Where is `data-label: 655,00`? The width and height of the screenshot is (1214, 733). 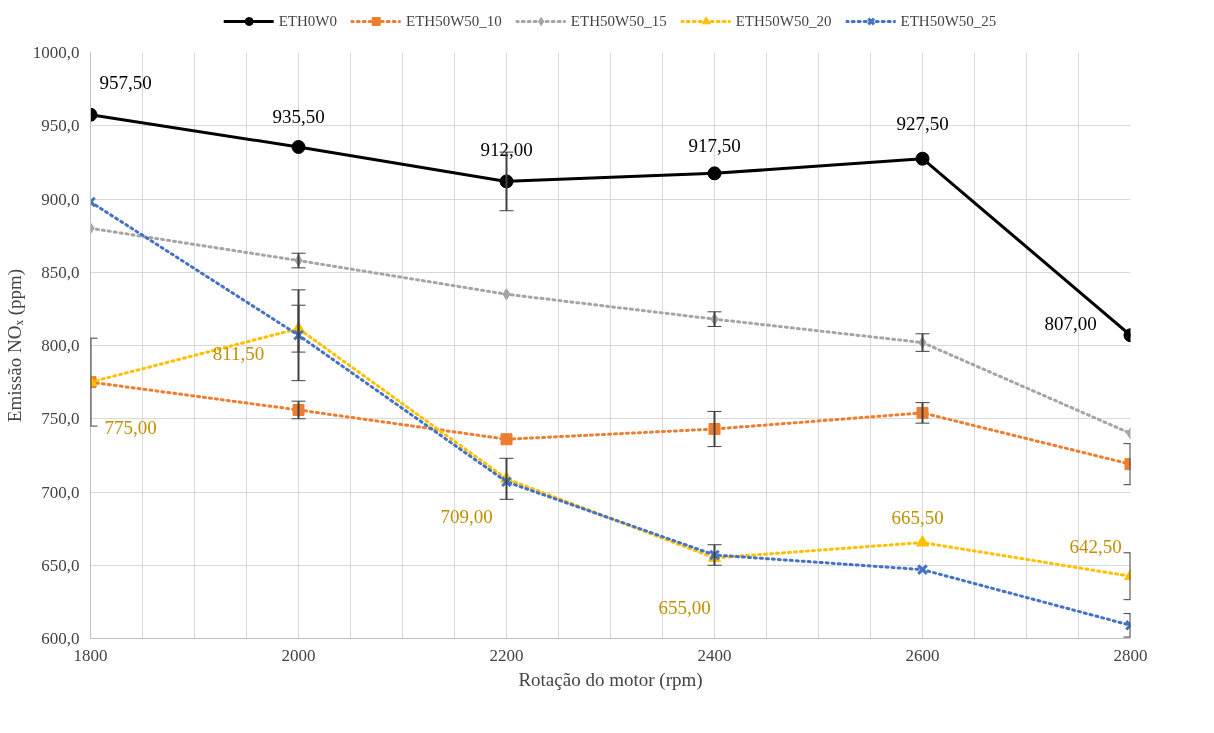 data-label: 655,00 is located at coordinates (684, 608).